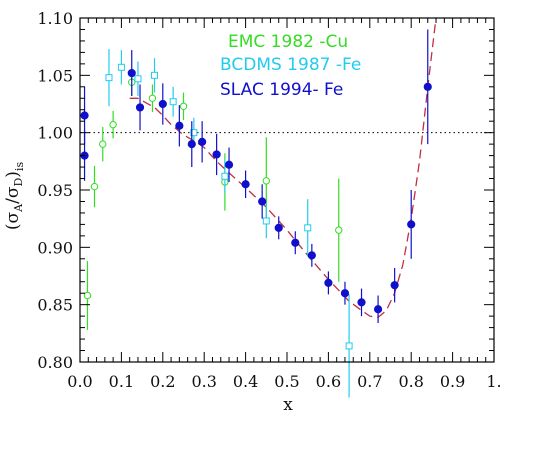 This screenshot has width=550, height=450. Describe the element at coordinates (55, 133) in the screenshot. I see `y-tick-label: 1.00` at that location.